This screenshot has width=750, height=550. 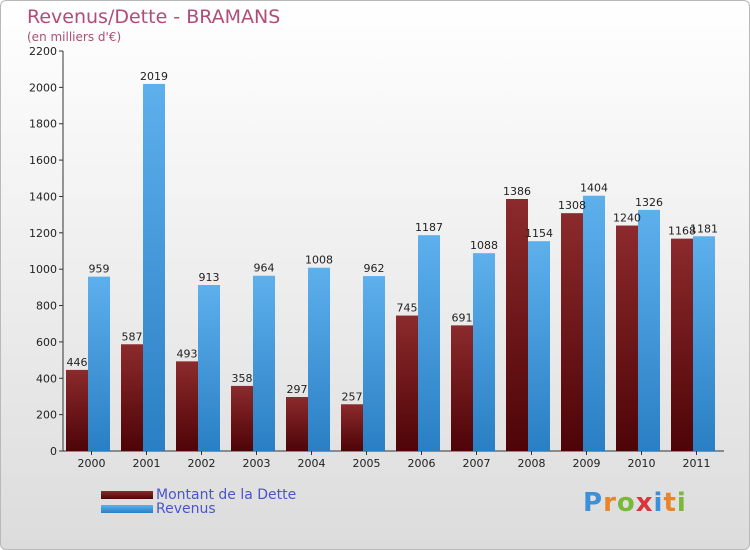 I want to click on data-label-dette: 745, so click(x=407, y=308).